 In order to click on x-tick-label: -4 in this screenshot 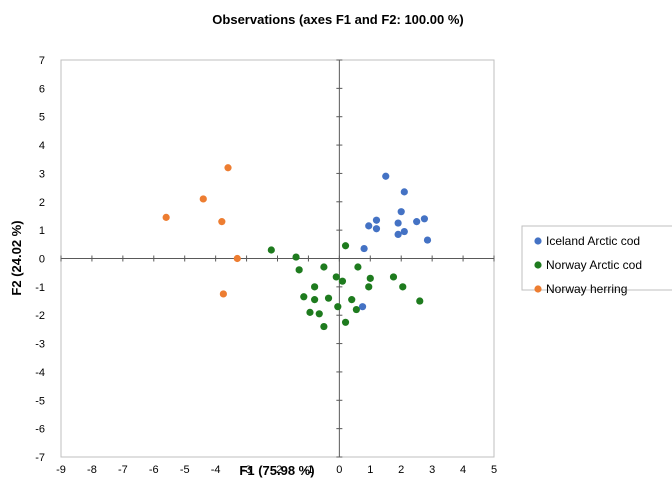, I will do `click(216, 470)`.